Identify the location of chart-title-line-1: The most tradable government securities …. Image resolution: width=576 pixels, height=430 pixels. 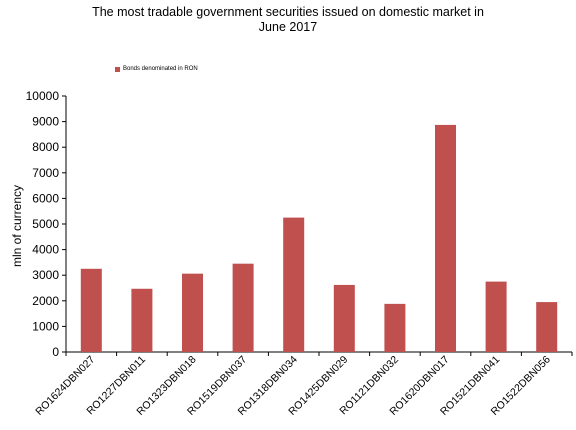
(288, 12).